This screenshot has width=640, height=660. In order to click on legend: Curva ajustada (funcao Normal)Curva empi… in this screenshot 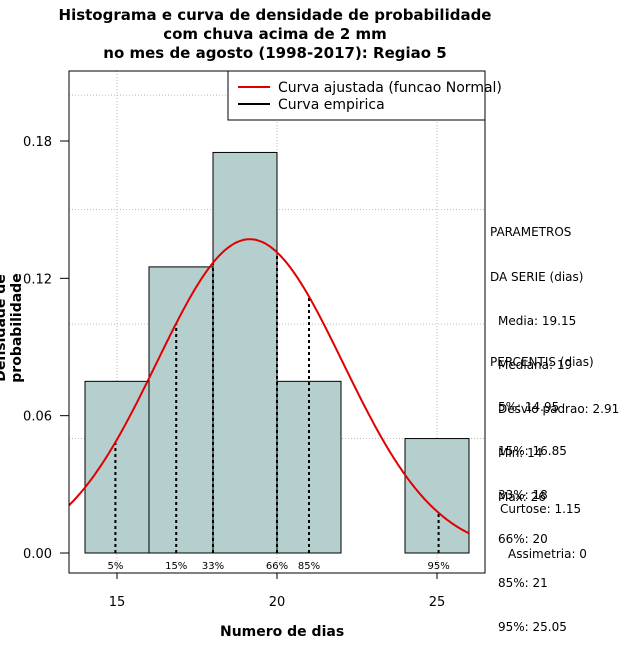, I will do `click(364, 95)`.